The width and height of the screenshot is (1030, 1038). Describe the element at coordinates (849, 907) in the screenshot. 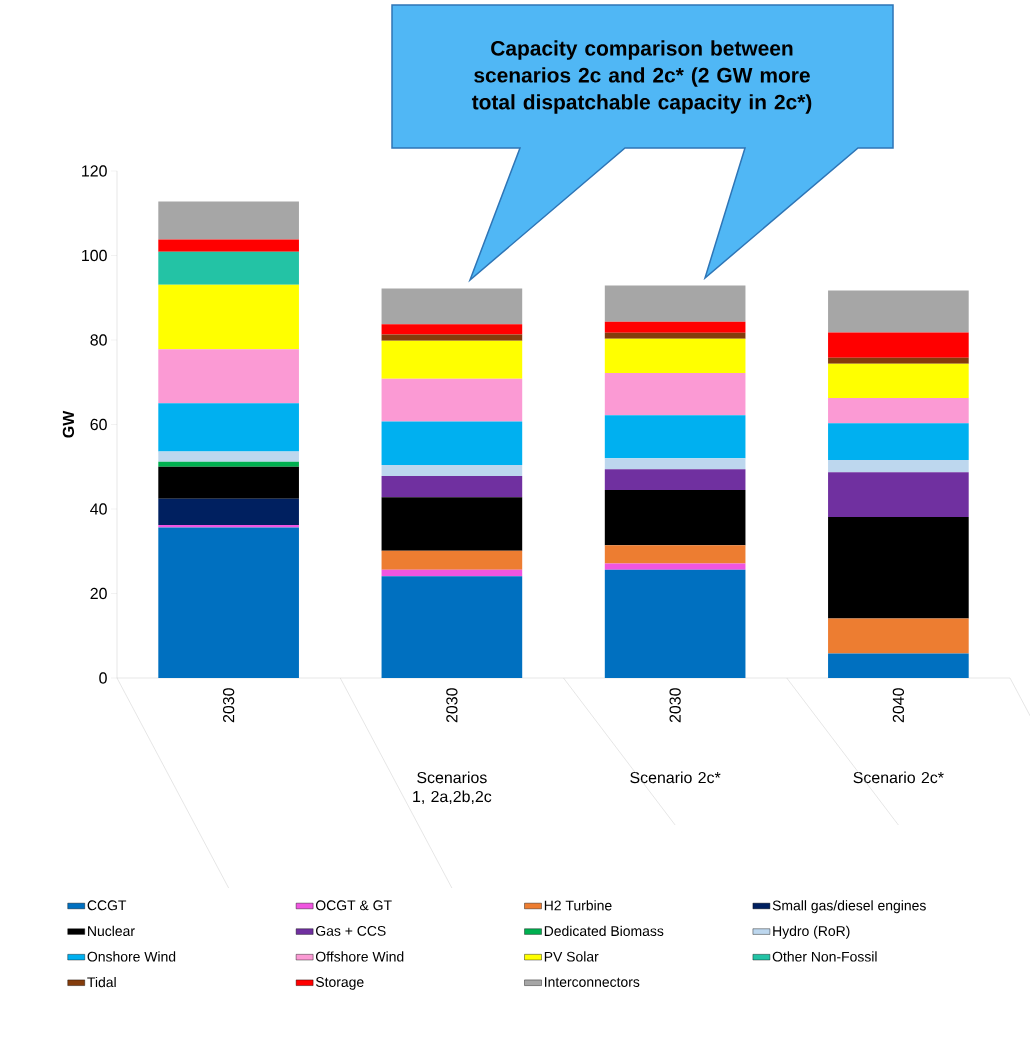

I see `legend-label: Small gas/diesel engines` at that location.